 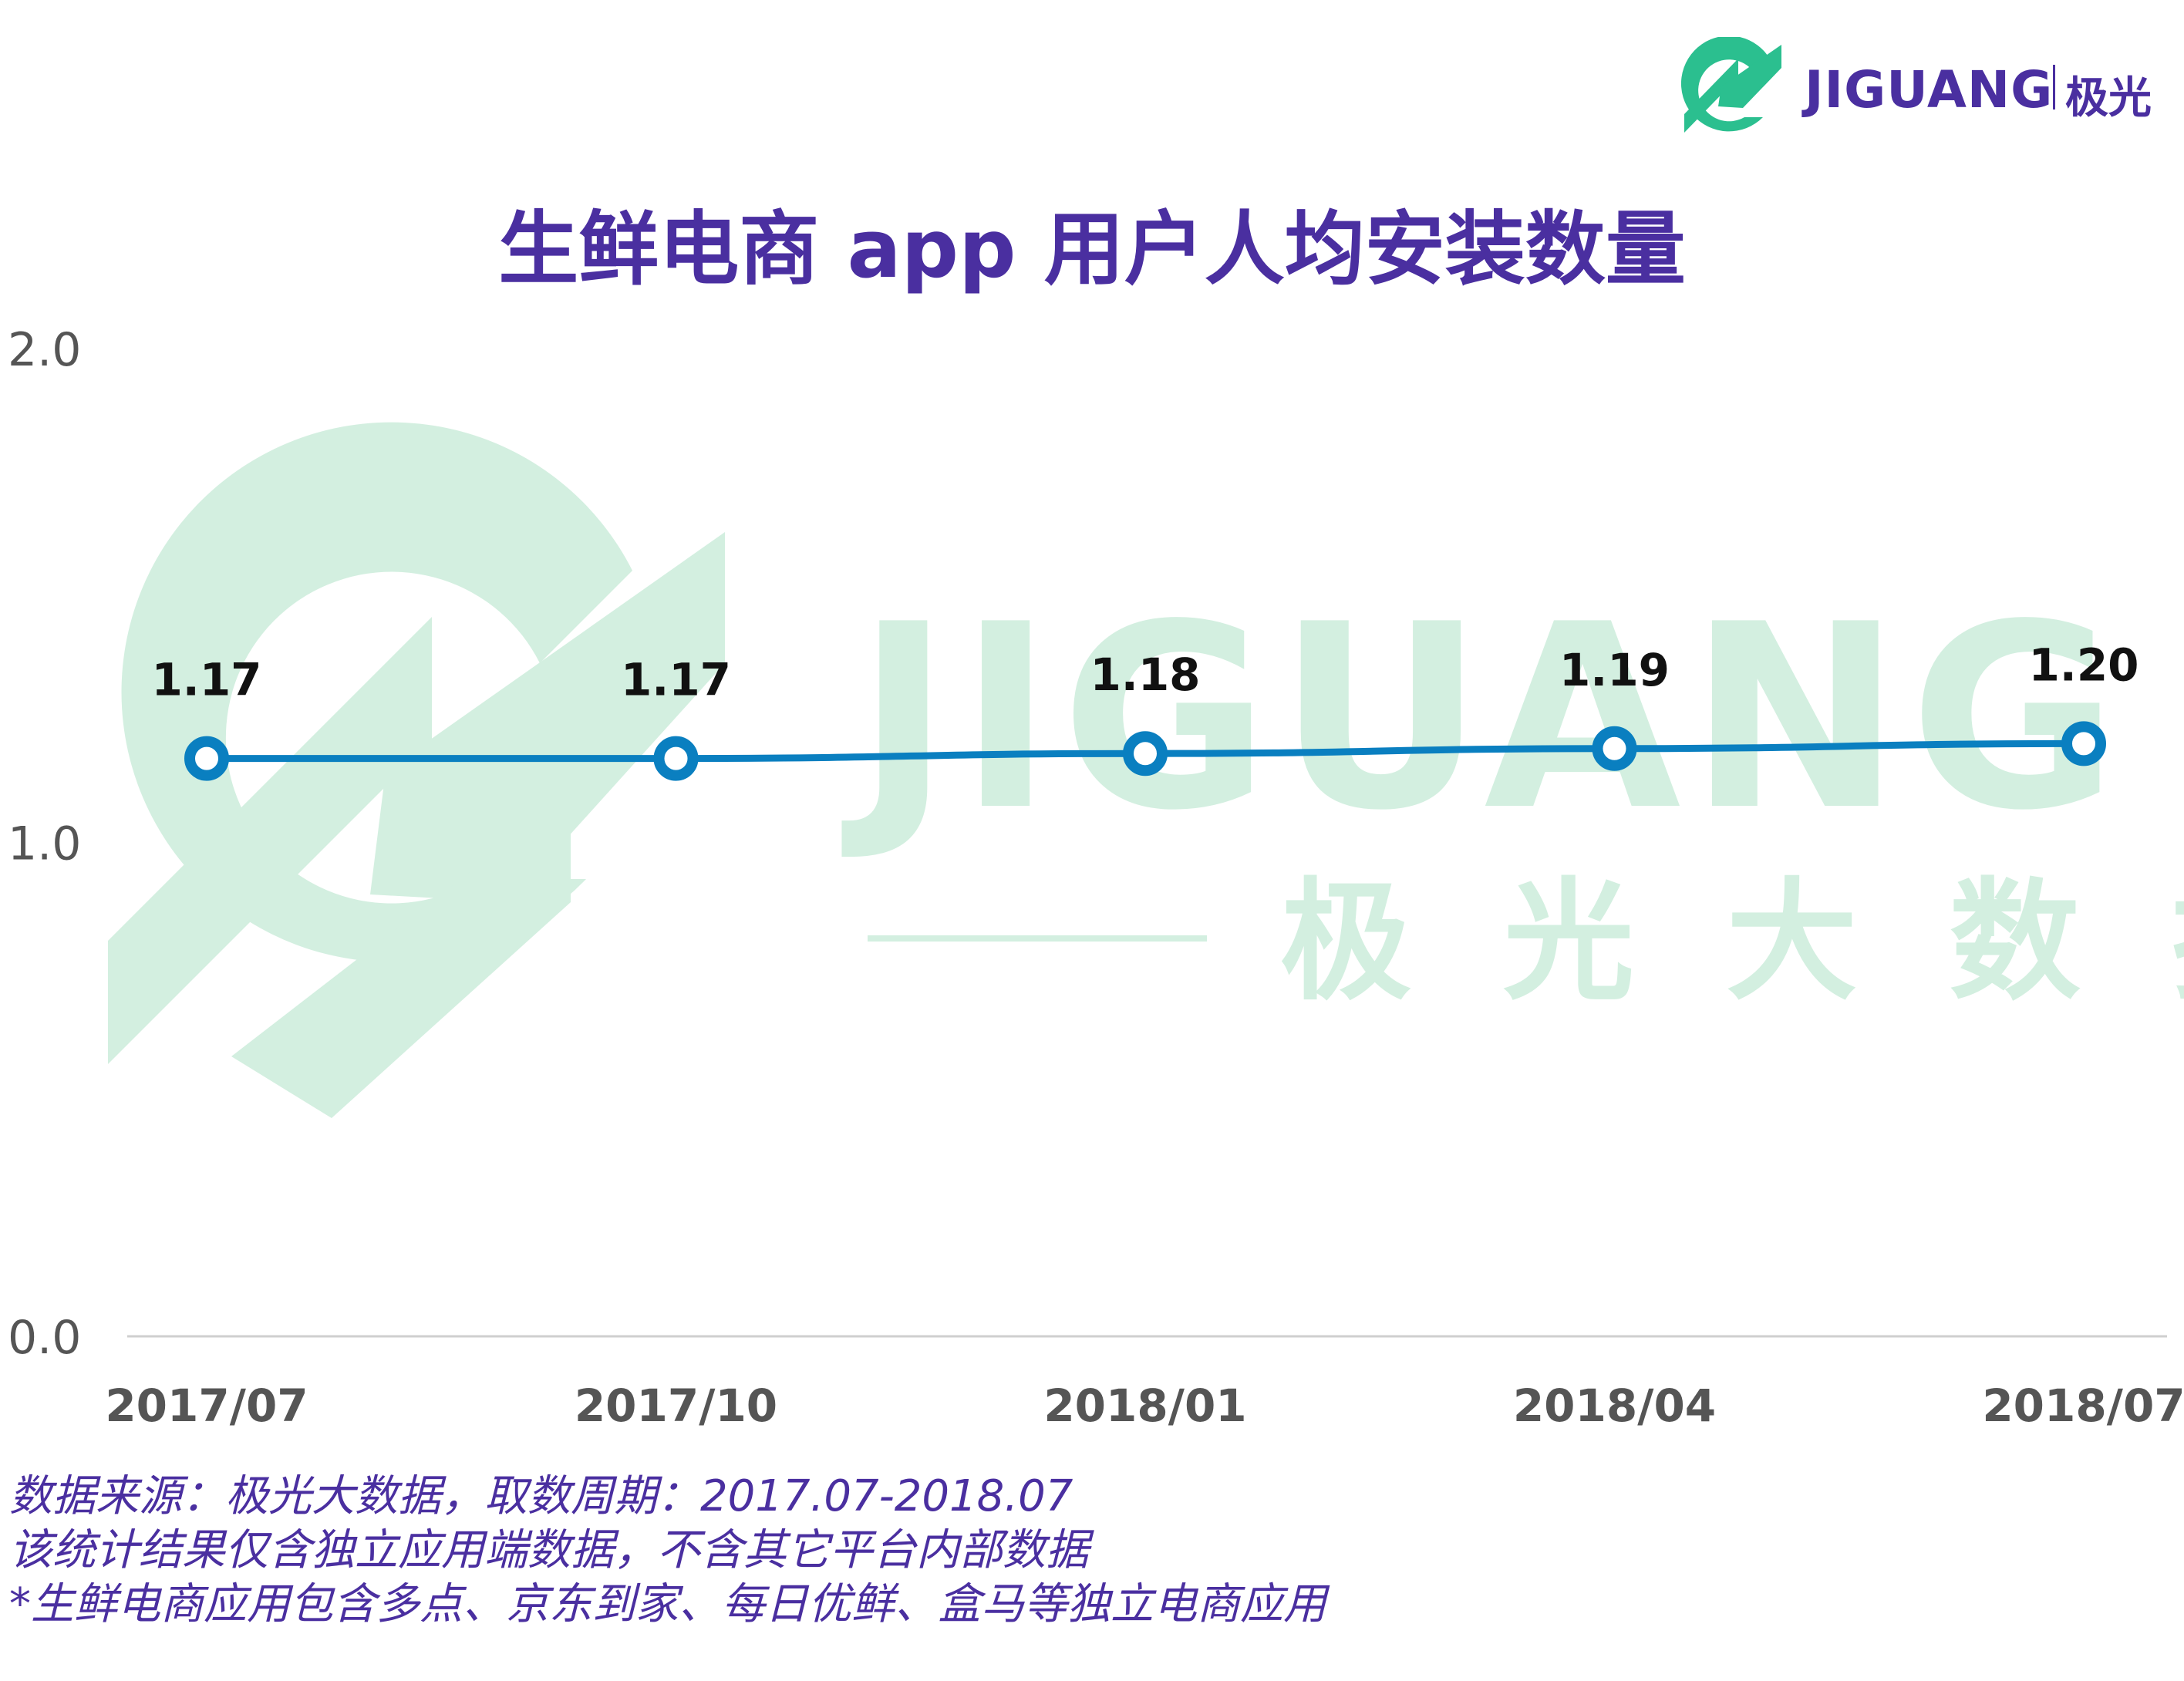 What do you see at coordinates (1092, 249) in the screenshot?
I see `chart-title: 生鲜电商 app 用户人均安装数量` at bounding box center [1092, 249].